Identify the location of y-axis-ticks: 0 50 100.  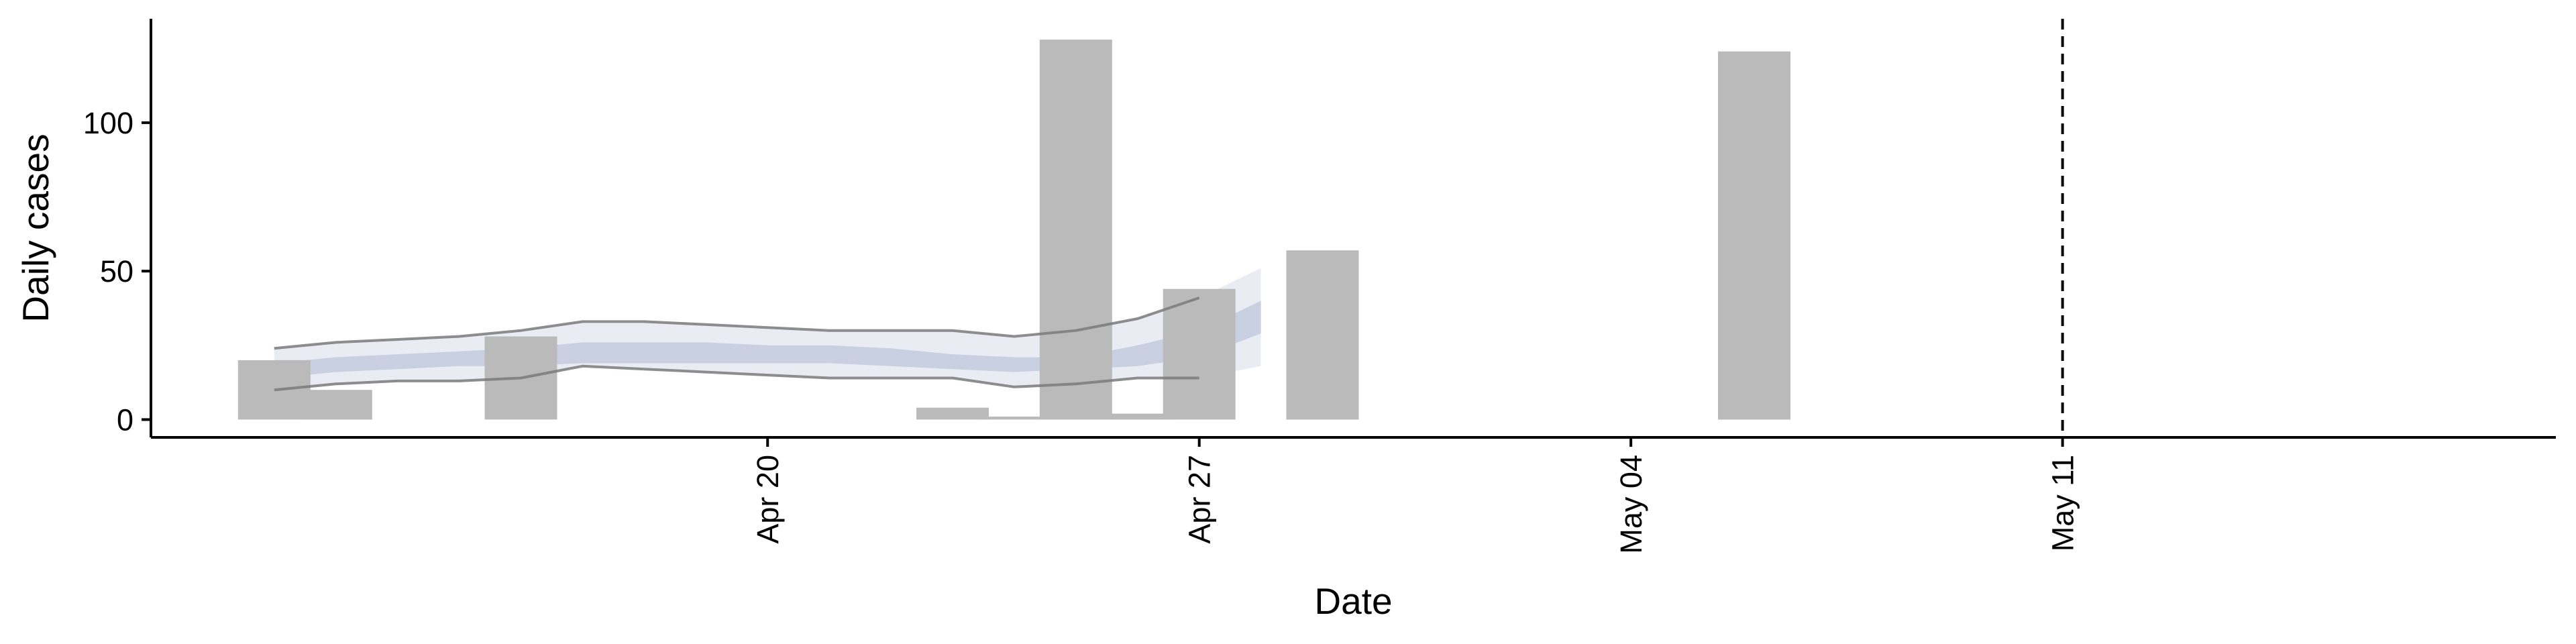
(117, 271).